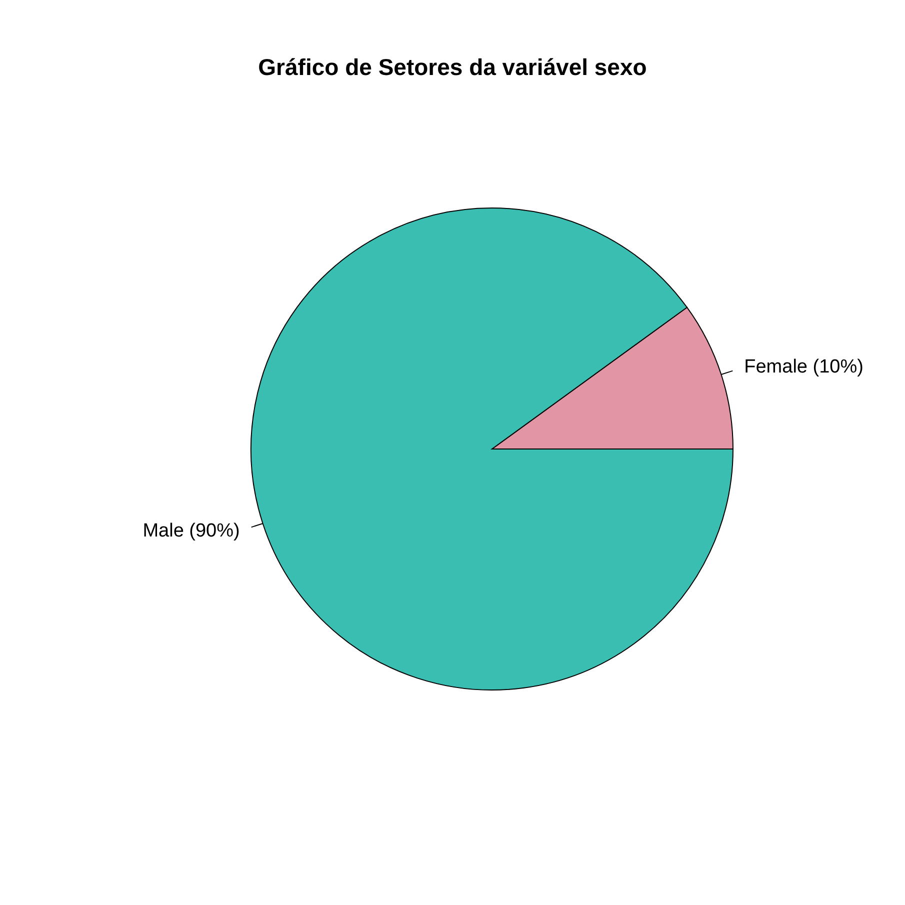  Describe the element at coordinates (804, 367) in the screenshot. I see `slice-label: Female (10%)` at that location.